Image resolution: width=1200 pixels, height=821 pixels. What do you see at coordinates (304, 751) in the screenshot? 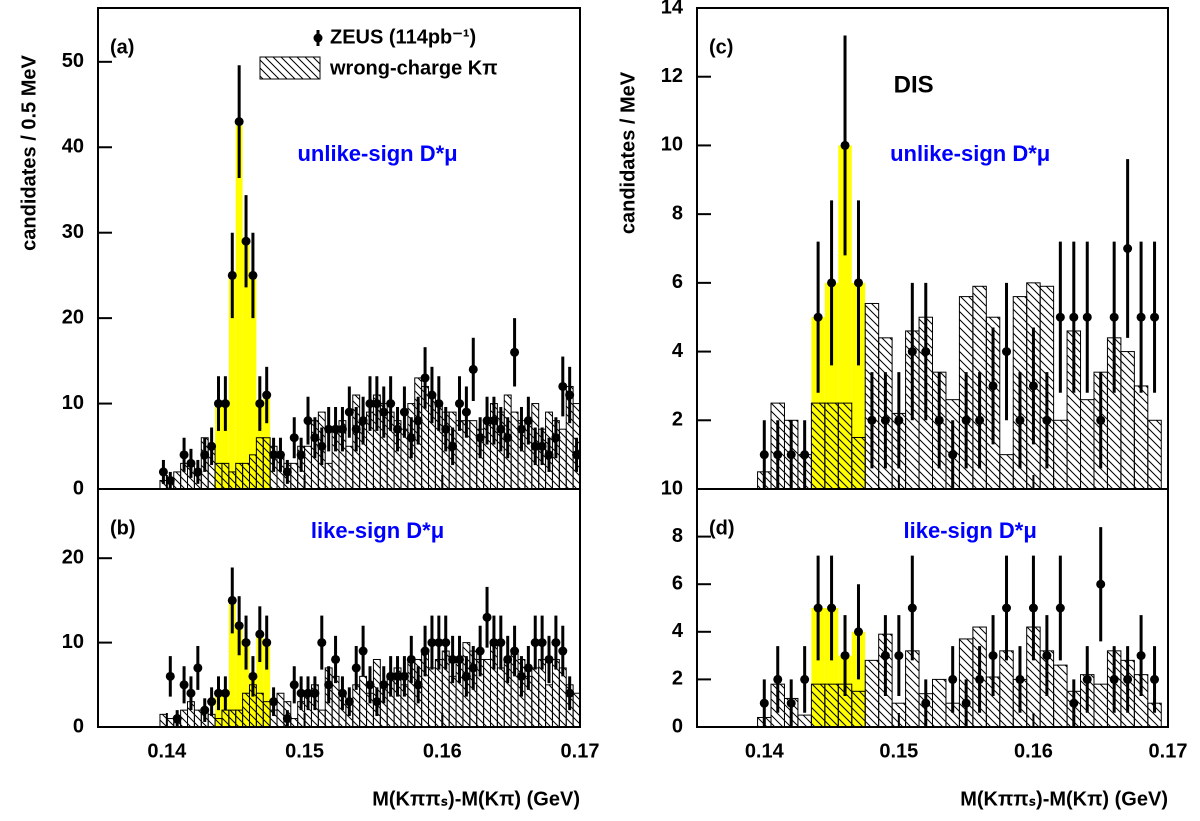
I see `x-tick-label: 0.15` at bounding box center [304, 751].